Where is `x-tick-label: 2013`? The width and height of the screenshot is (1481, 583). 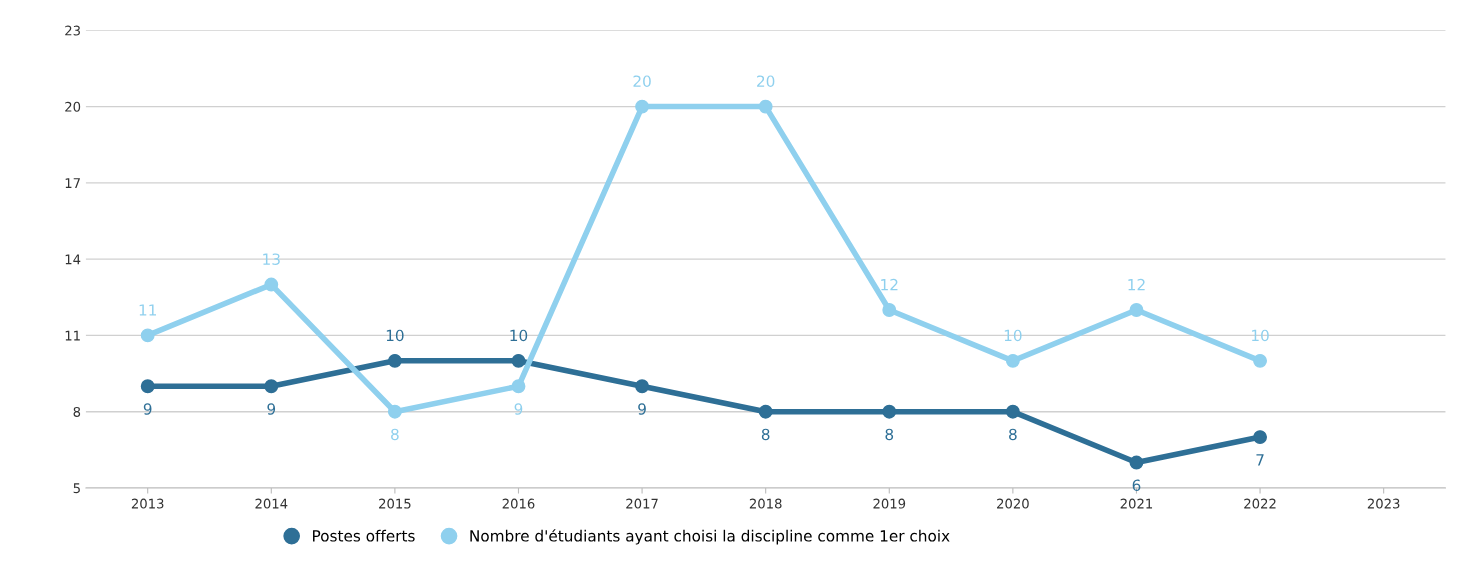 x-tick-label: 2013 is located at coordinates (147, 503).